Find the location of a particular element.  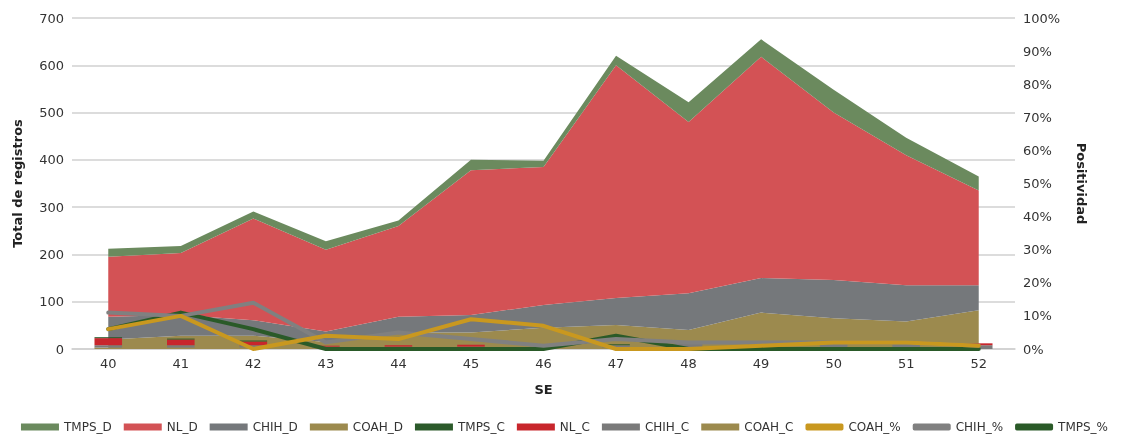

y-tick-label: 700 is located at coordinates (51, 18).